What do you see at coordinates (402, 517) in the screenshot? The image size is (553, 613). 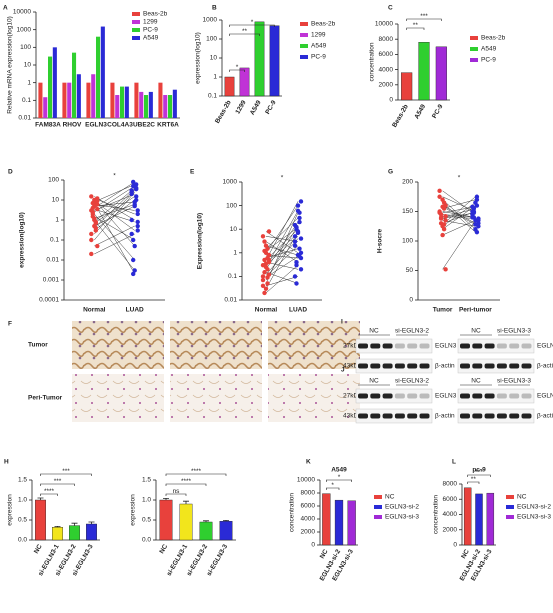 I see `legend-label: EGLN3-si-3` at bounding box center [402, 517].